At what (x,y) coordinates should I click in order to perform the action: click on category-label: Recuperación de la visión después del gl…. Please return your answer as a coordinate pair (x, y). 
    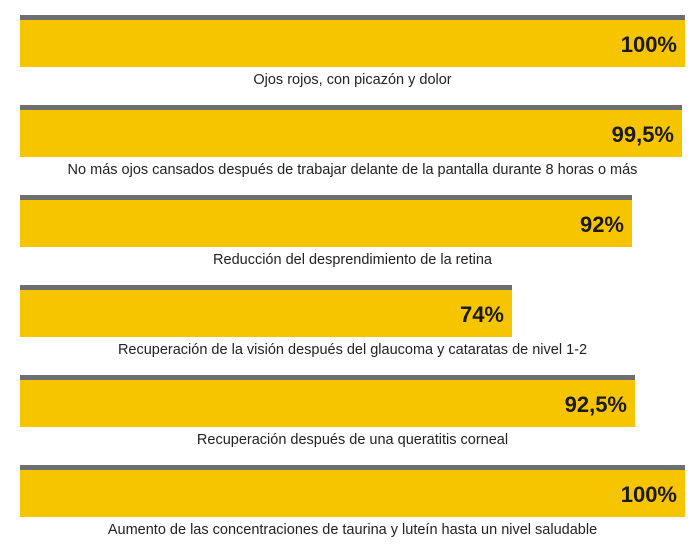
    Looking at the image, I should click on (352, 350).